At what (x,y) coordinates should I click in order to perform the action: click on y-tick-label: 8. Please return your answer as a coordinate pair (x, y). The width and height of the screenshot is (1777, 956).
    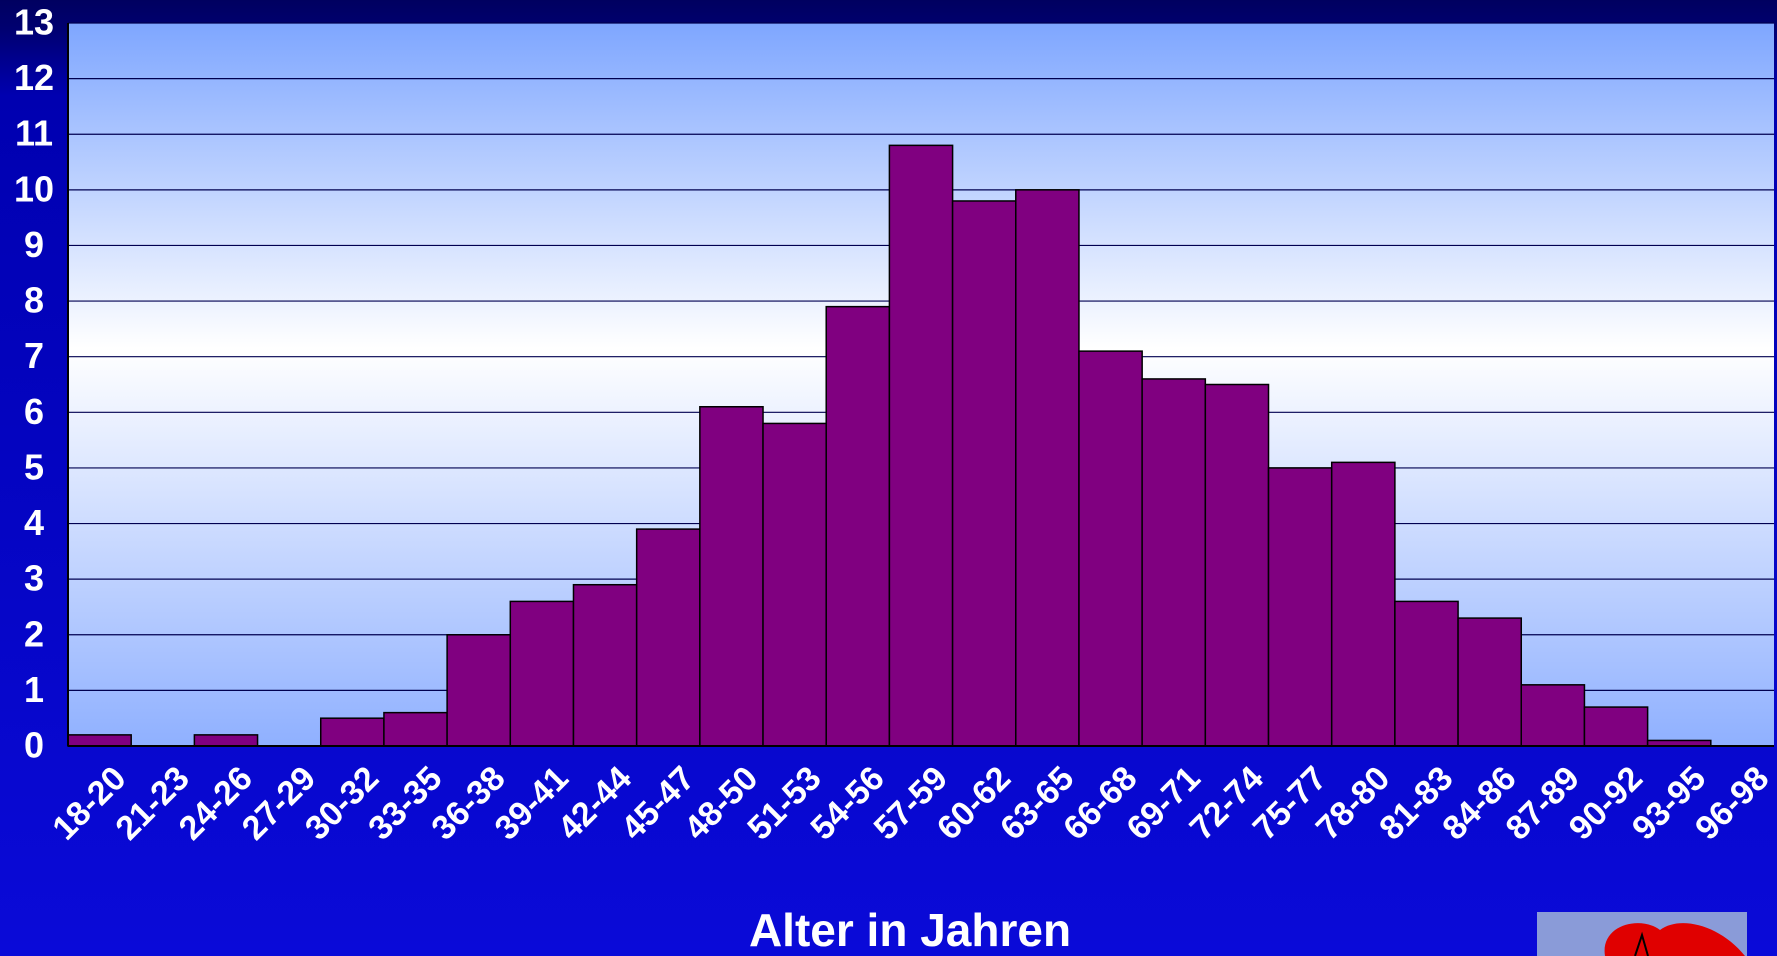
    Looking at the image, I should click on (34, 300).